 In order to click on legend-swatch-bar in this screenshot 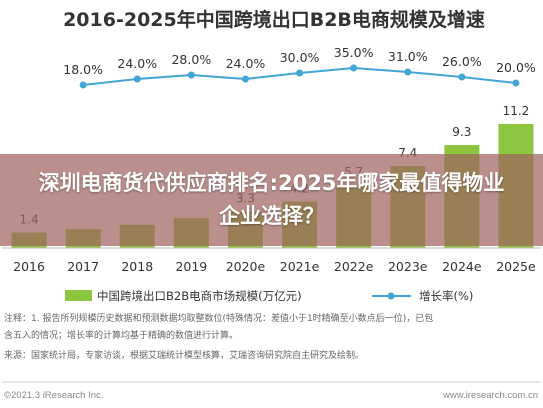, I will do `click(78, 295)`.